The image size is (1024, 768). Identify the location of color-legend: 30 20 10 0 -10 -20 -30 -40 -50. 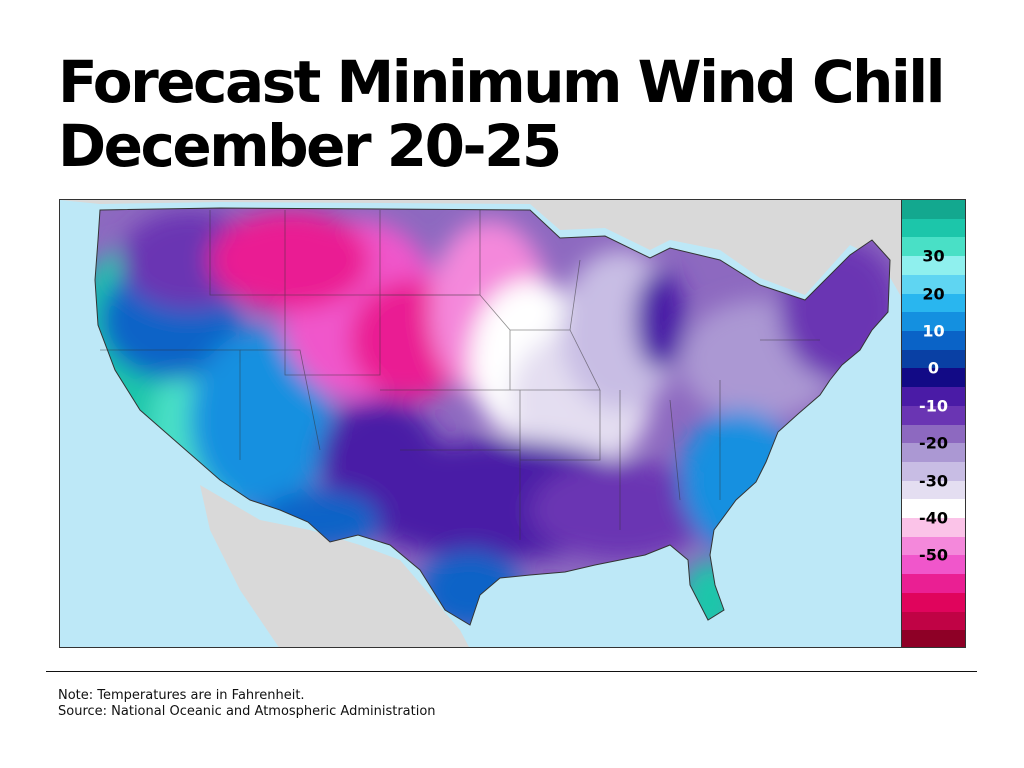
(934, 423).